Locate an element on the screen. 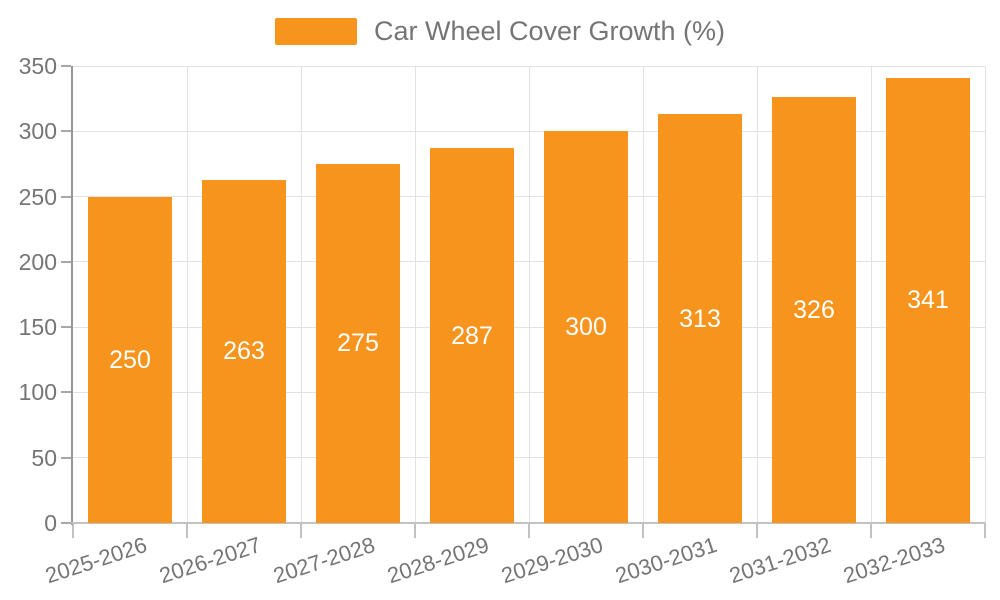 This screenshot has height=600, width=1000. x-axis-category-label: 2031-2032 is located at coordinates (779, 560).